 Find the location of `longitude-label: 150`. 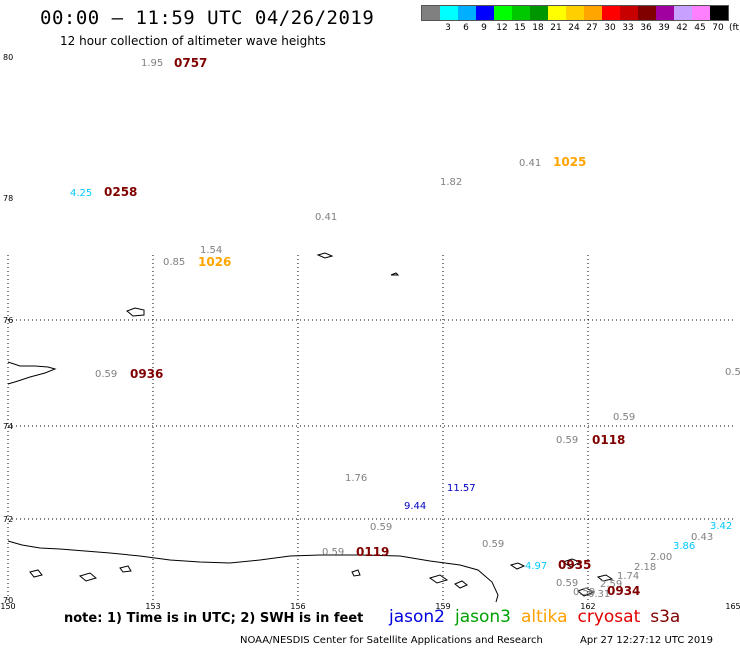

longitude-label: 150 is located at coordinates (7, 606).